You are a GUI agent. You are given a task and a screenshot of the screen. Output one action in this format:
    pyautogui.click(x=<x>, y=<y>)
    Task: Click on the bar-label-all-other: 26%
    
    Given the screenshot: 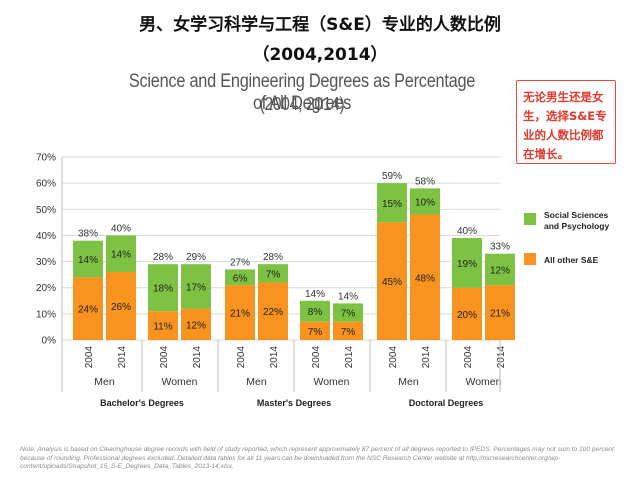 What is the action you would take?
    pyautogui.click(x=121, y=307)
    